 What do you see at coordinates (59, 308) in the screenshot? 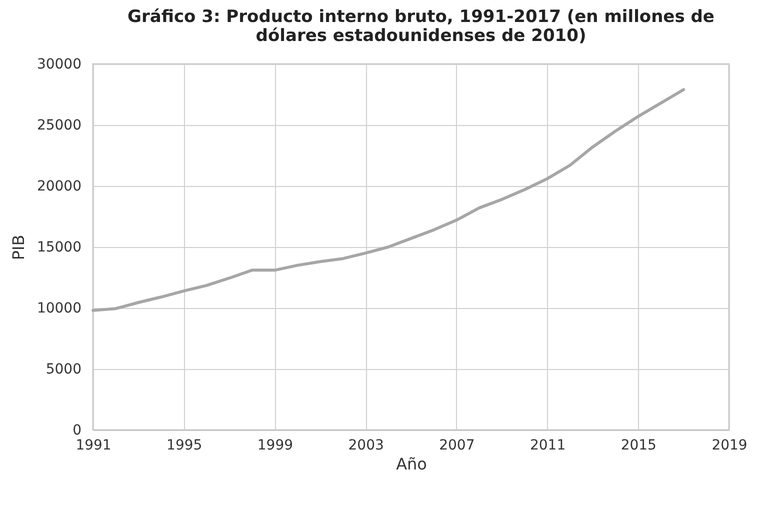
I see `y-tick-label: 10000` at bounding box center [59, 308].